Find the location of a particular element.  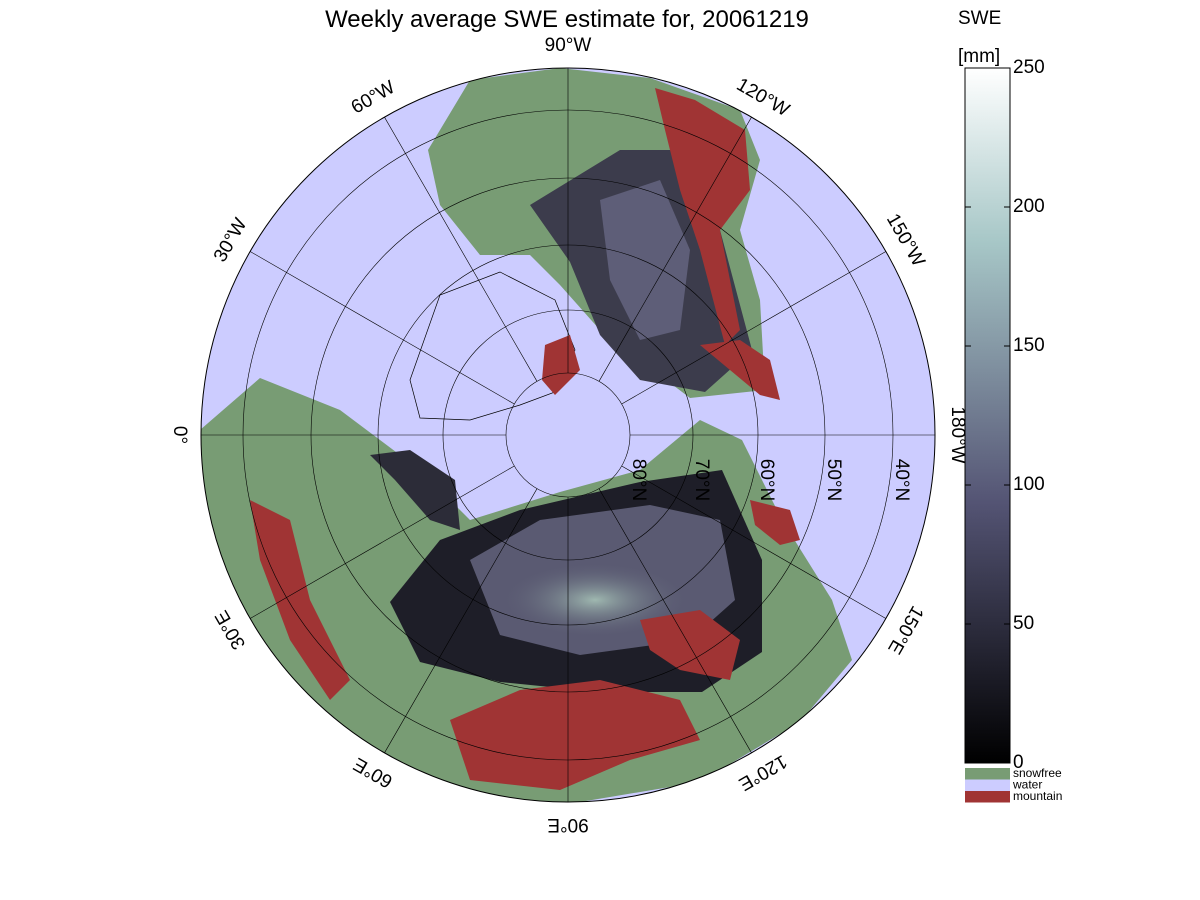

colorbar-tick-label: 0 is located at coordinates (1018, 762).